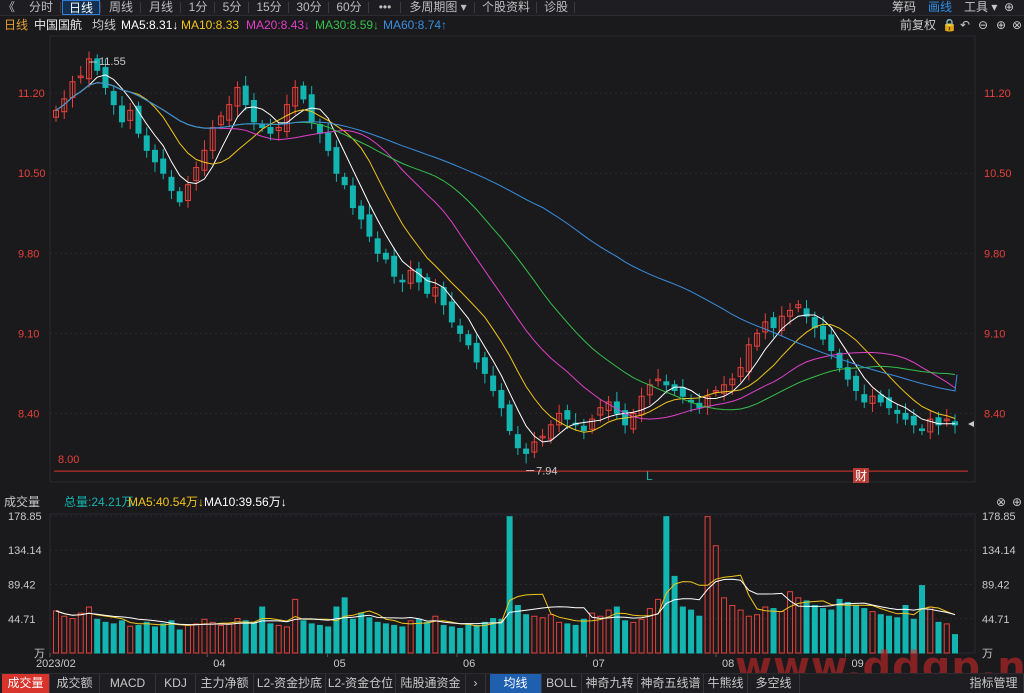 The image size is (1024, 693). What do you see at coordinates (505, 7) in the screenshot?
I see `tab-11: 个股资料` at bounding box center [505, 7].